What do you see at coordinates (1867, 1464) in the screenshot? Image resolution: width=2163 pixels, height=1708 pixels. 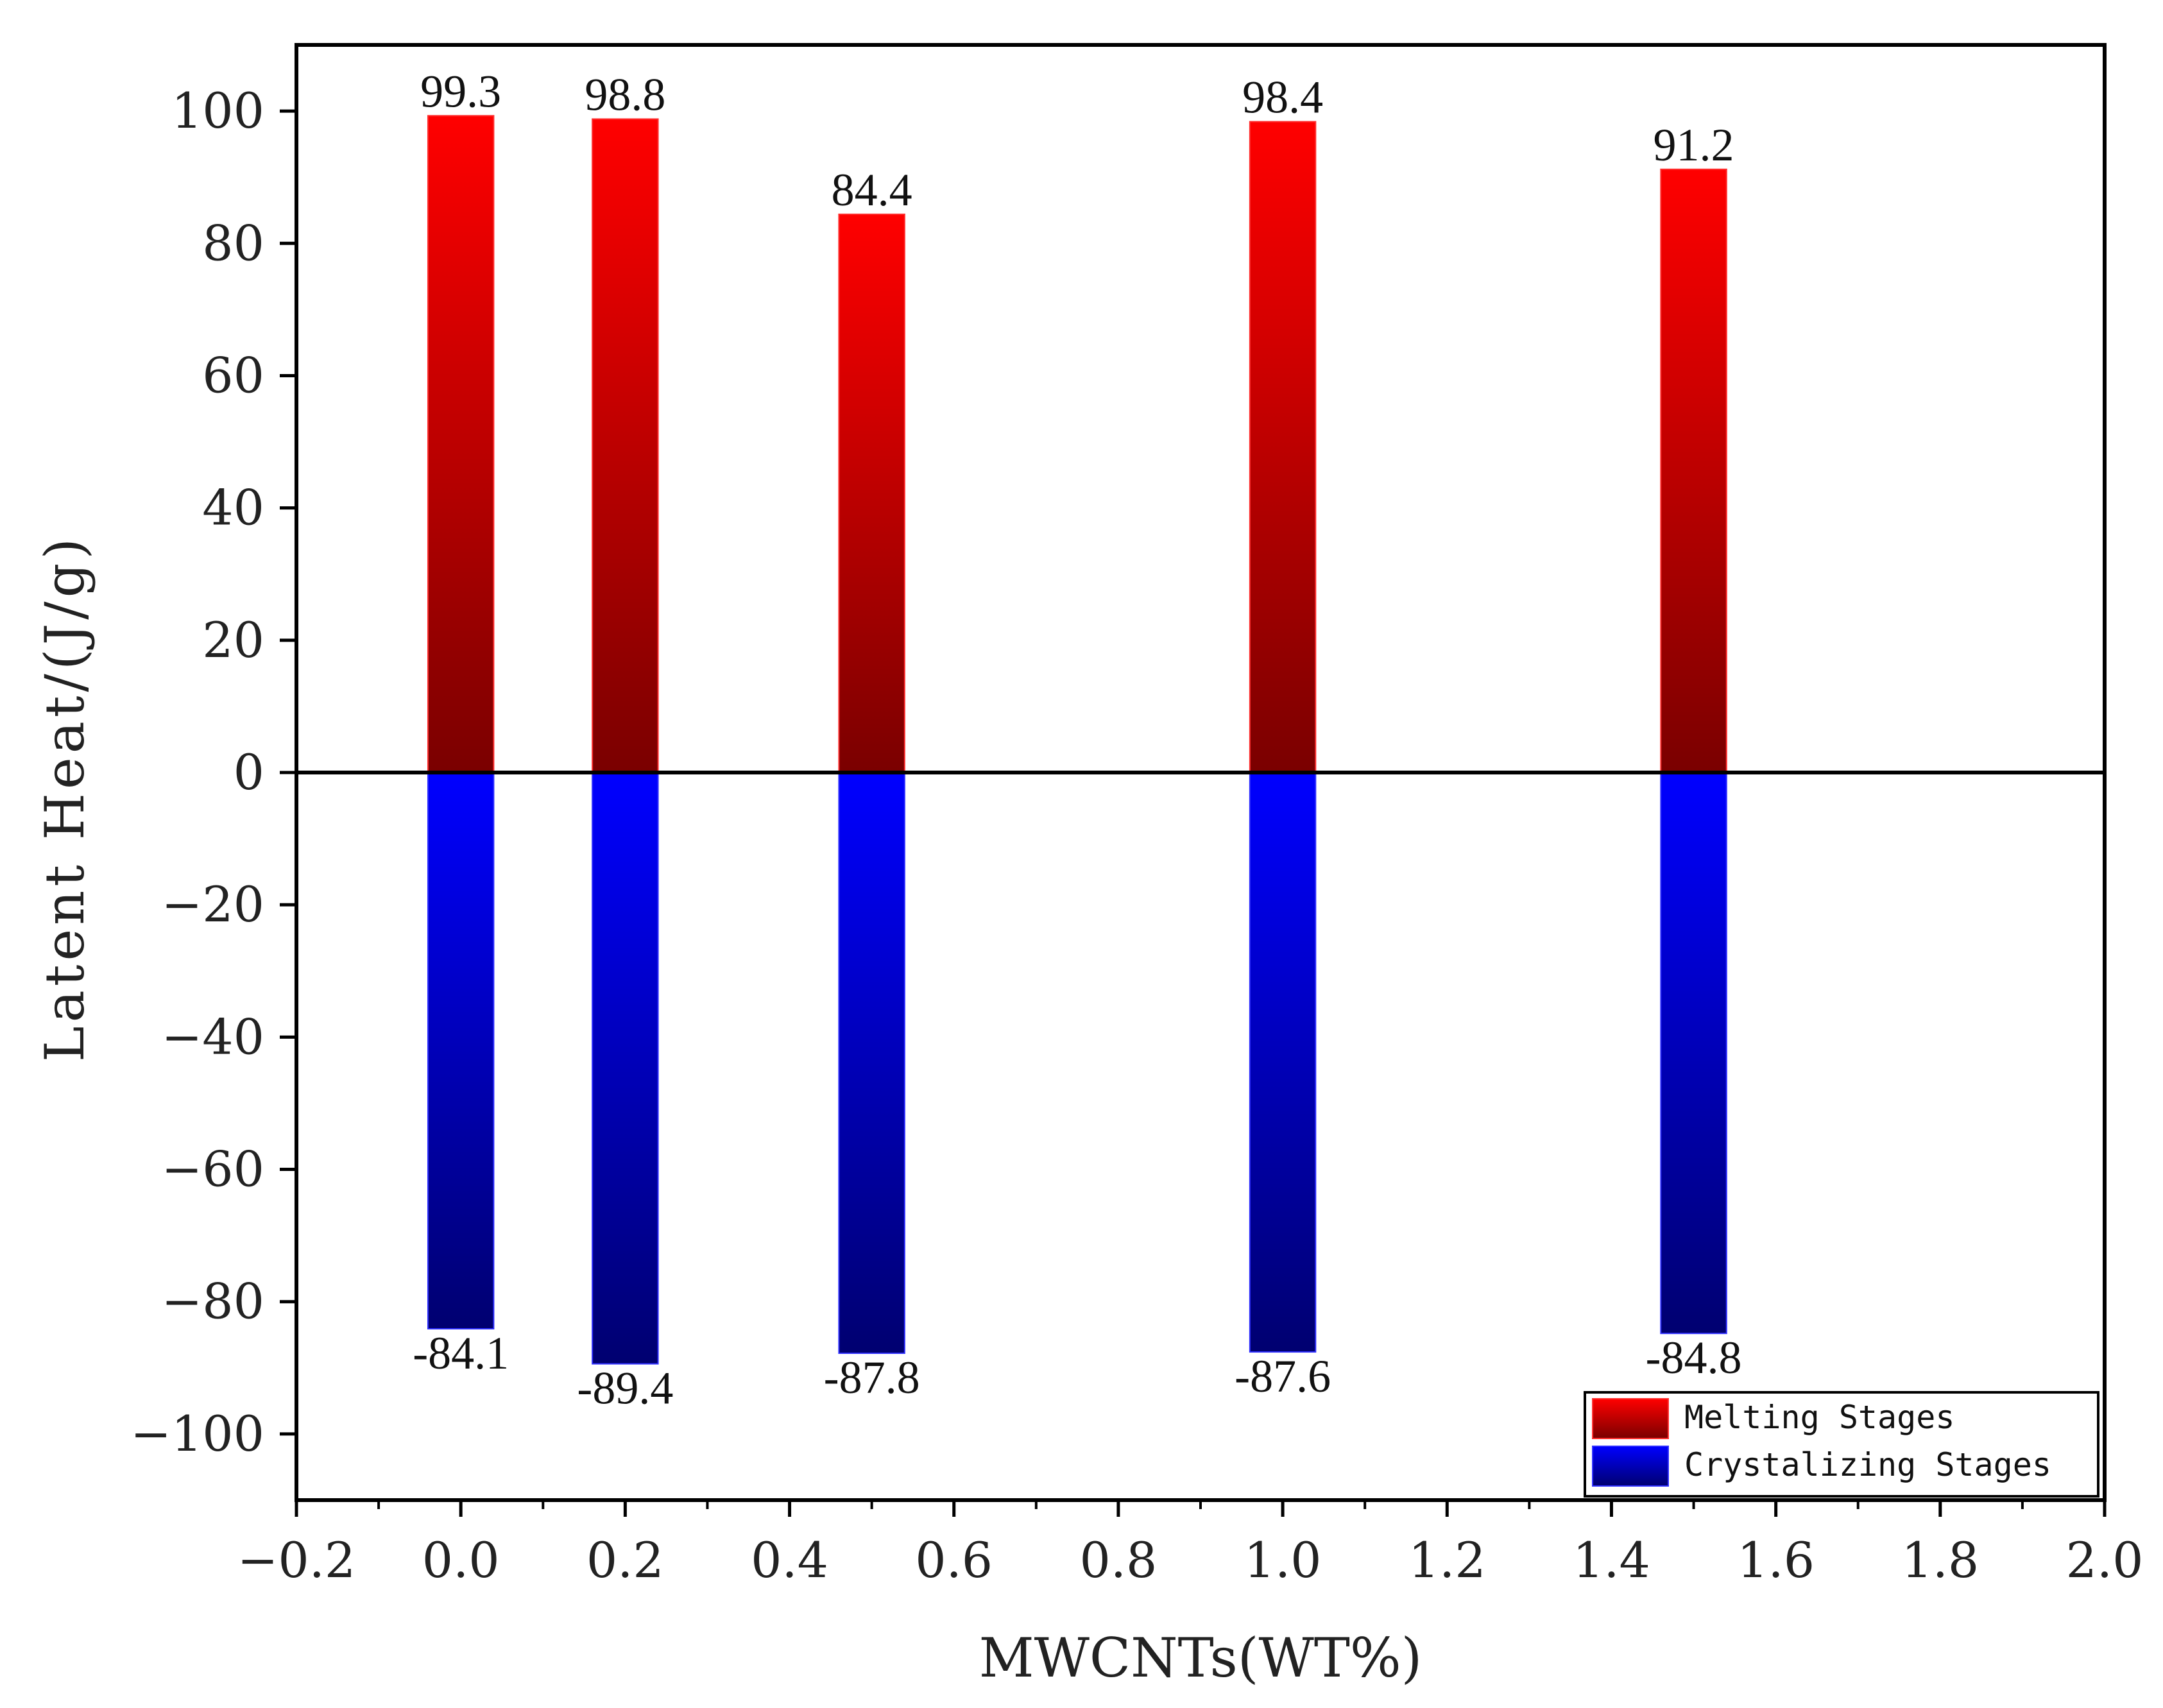 I see `legend-label-crystalizing: Crystalizing Stages` at bounding box center [1867, 1464].